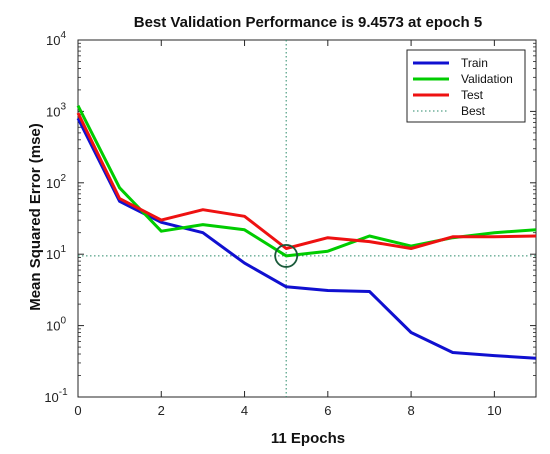  Describe the element at coordinates (77, 410) in the screenshot. I see `x-tick-label: 0` at that location.